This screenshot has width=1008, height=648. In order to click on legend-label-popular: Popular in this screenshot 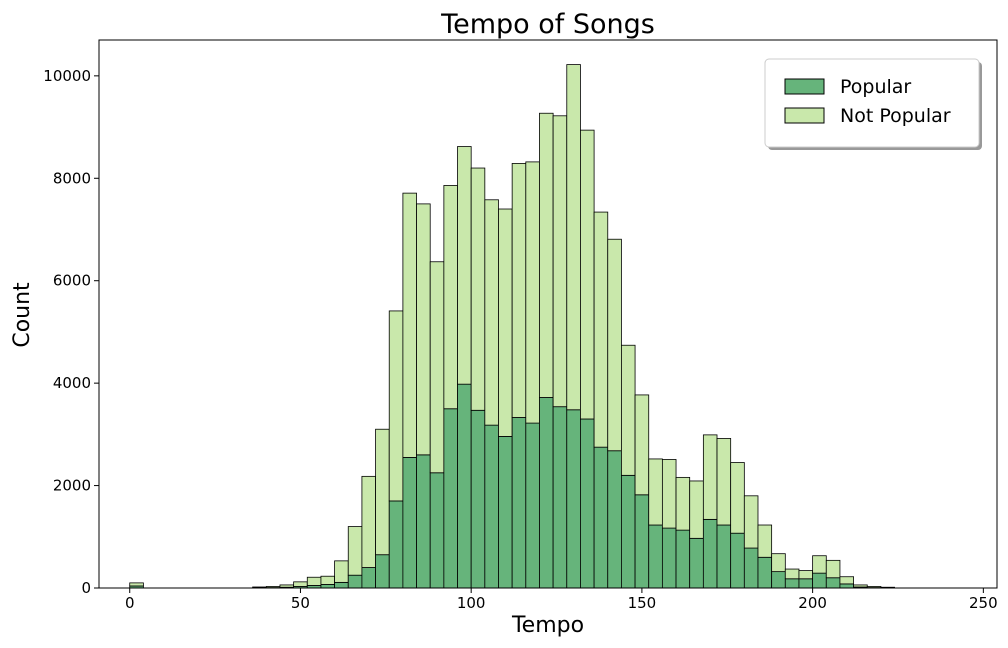, I will do `click(875, 87)`.